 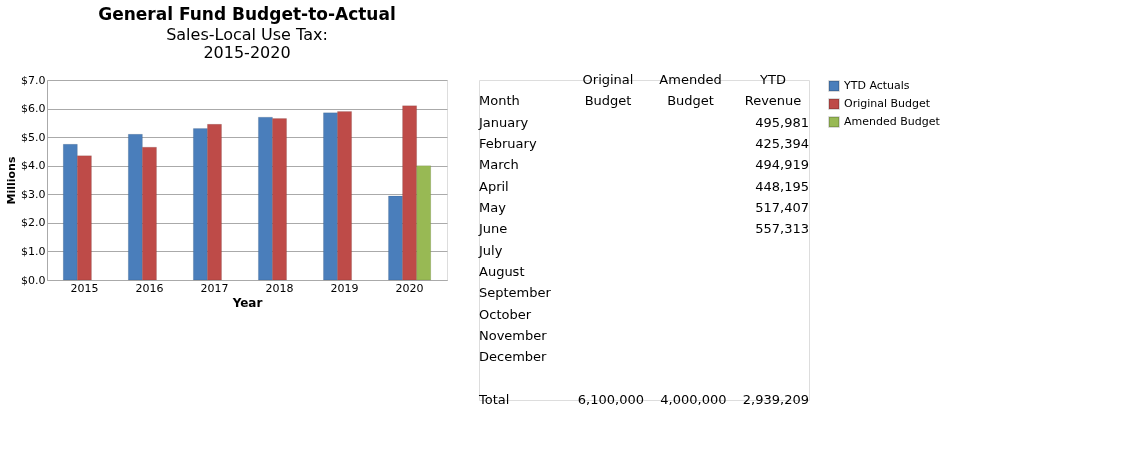 I want to click on chart-subtitle: Sales-Local Use Tax: 2015-2020, so click(x=247, y=43).